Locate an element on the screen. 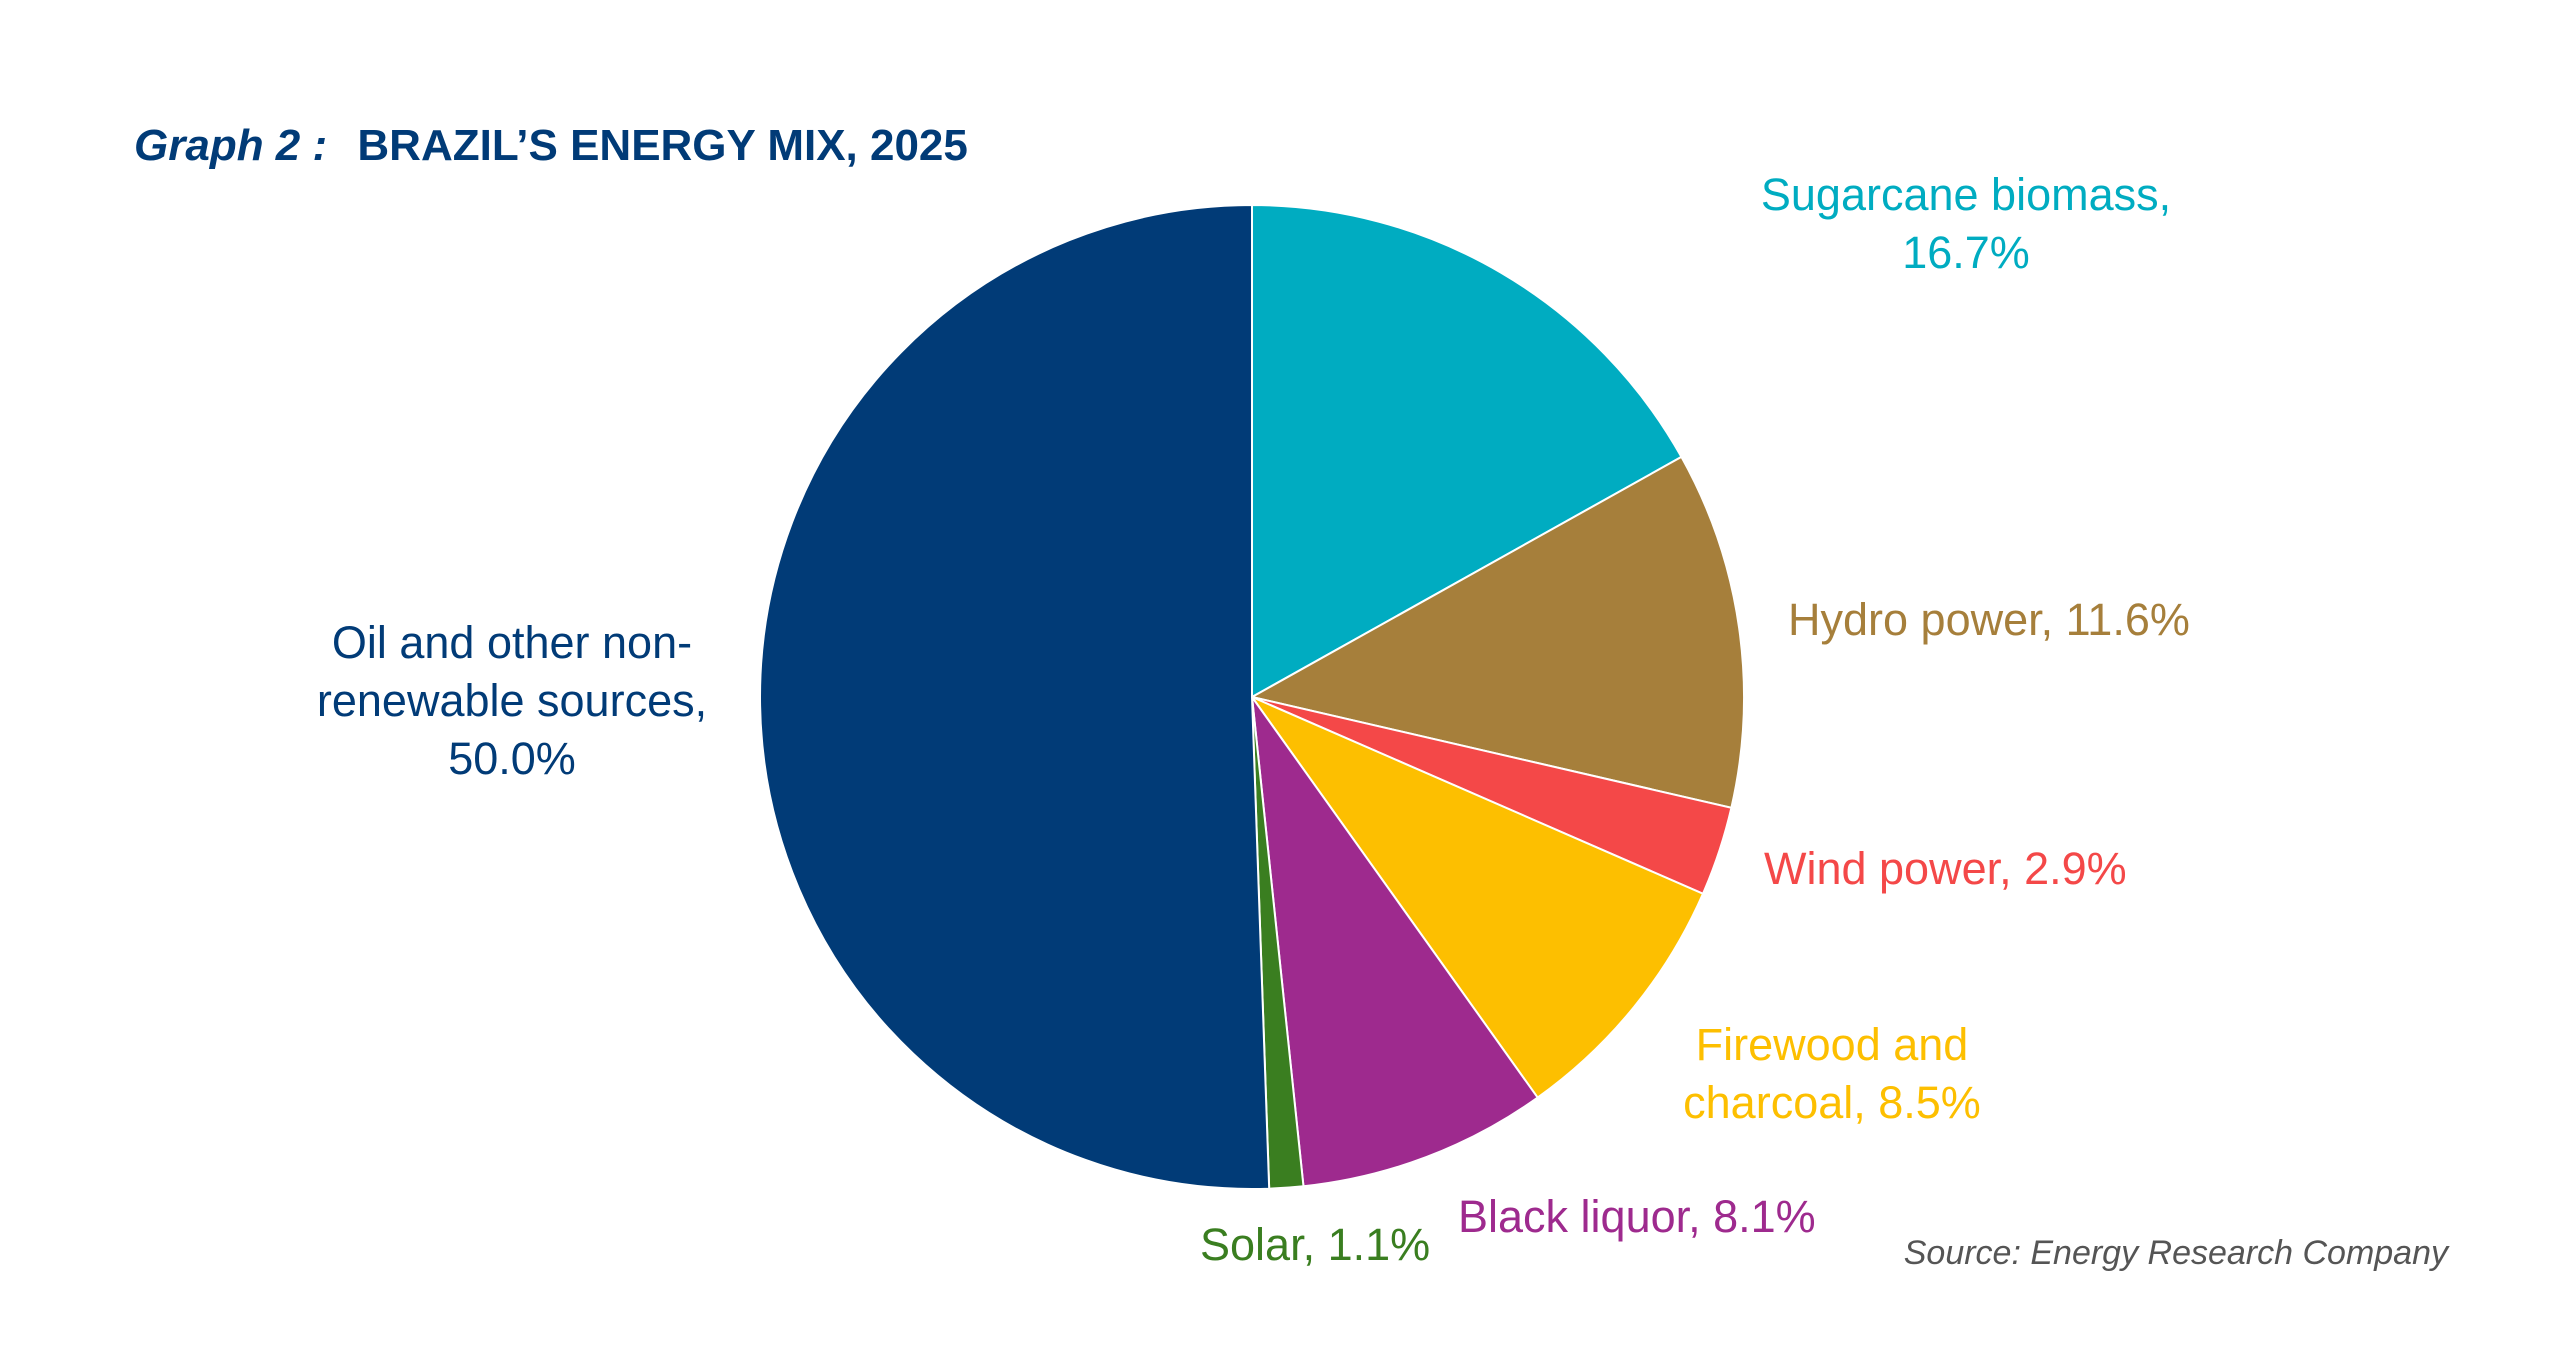 This screenshot has height=1365, width=2560. slice-label-line: charcoal, 8.5% is located at coordinates (1832, 1102).